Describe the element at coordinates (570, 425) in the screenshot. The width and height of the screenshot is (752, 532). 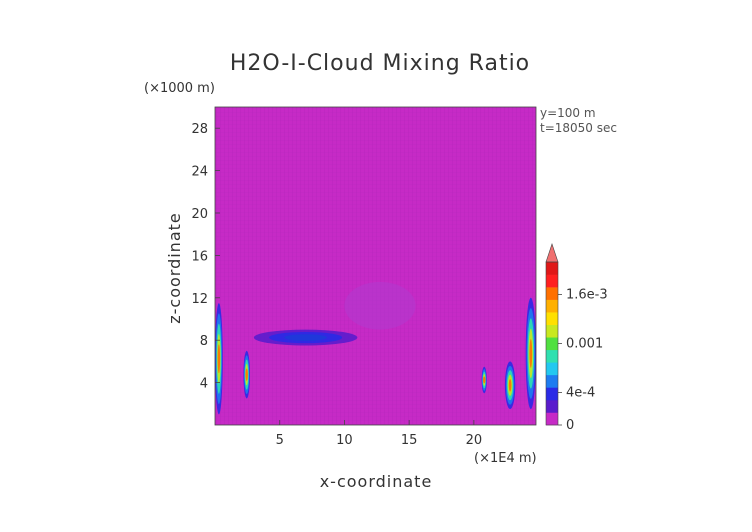
I see `colorbar-tick-label: 0` at that location.